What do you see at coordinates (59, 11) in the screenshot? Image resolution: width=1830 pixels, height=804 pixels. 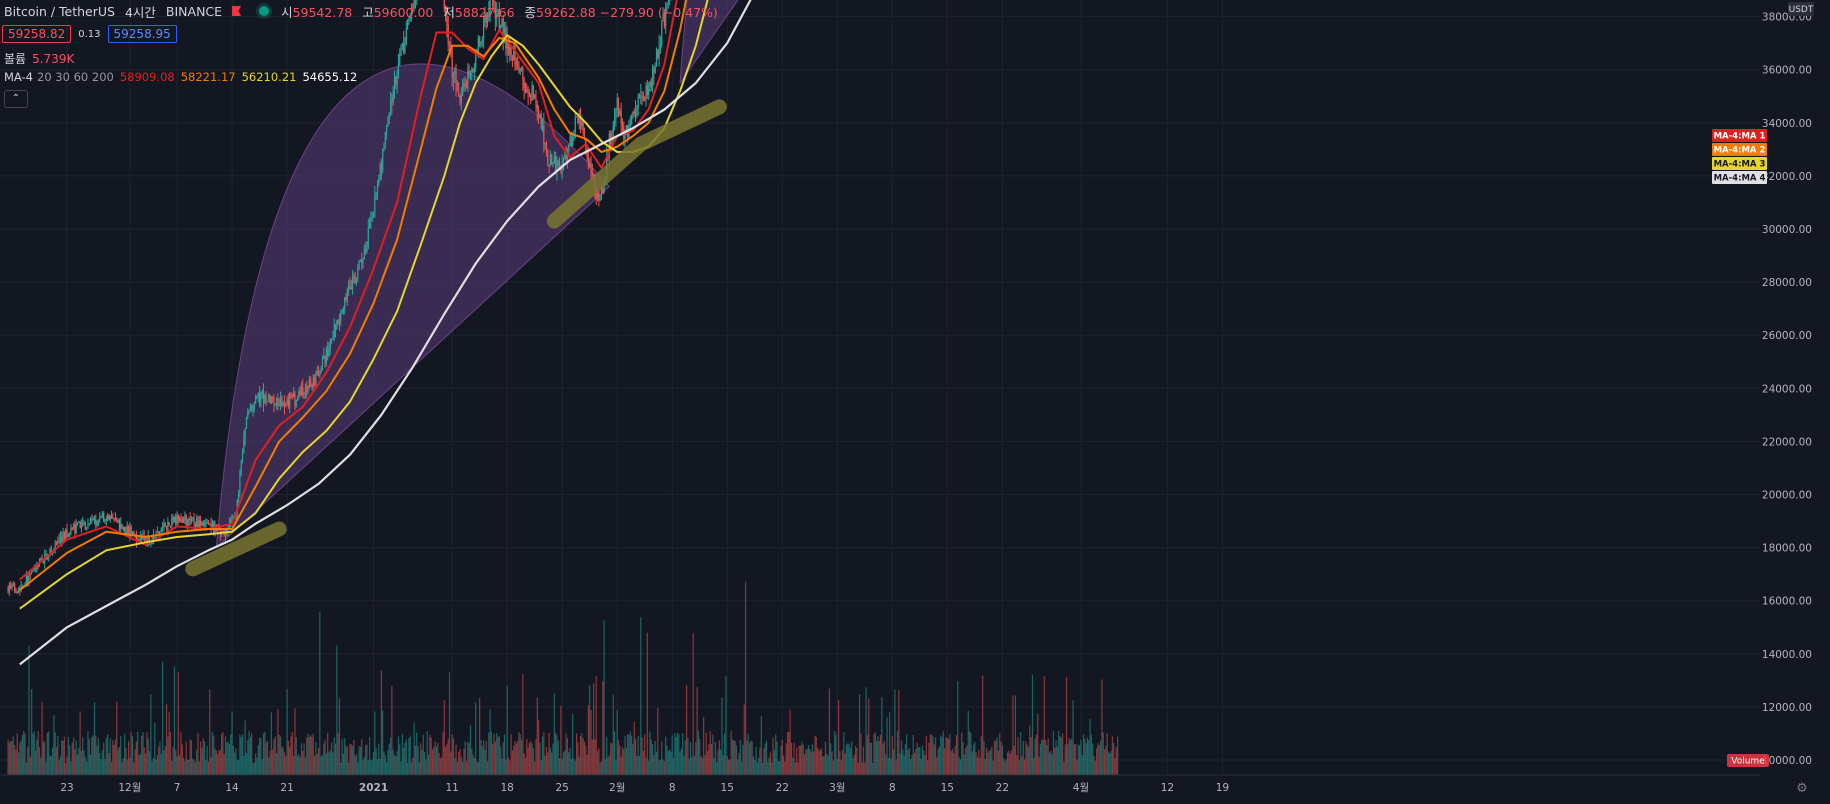 I see `symbol-name: Bitcoin / TetherUS` at bounding box center [59, 11].